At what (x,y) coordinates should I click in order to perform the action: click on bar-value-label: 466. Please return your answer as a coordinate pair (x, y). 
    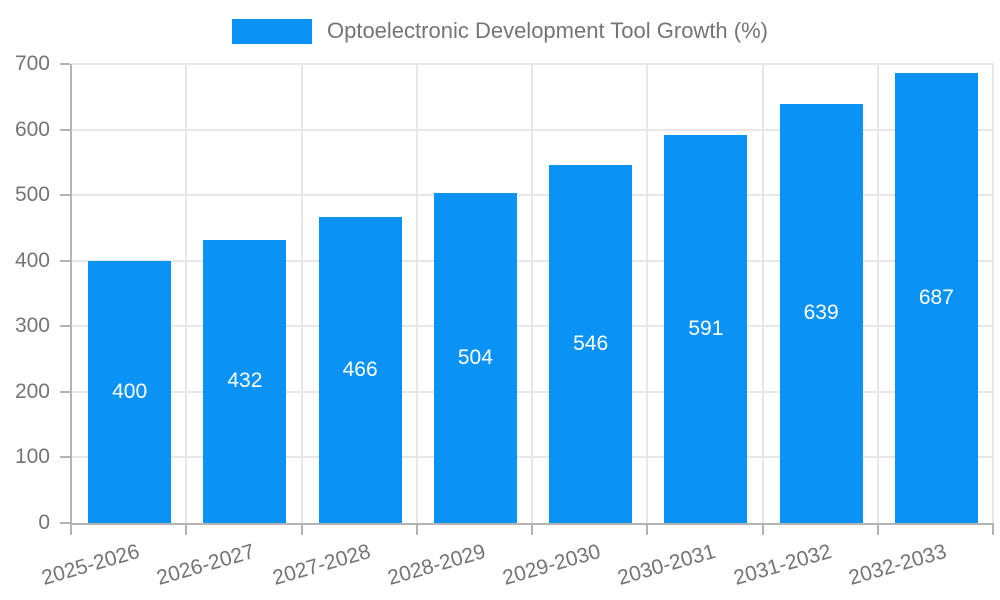
    Looking at the image, I should click on (360, 370).